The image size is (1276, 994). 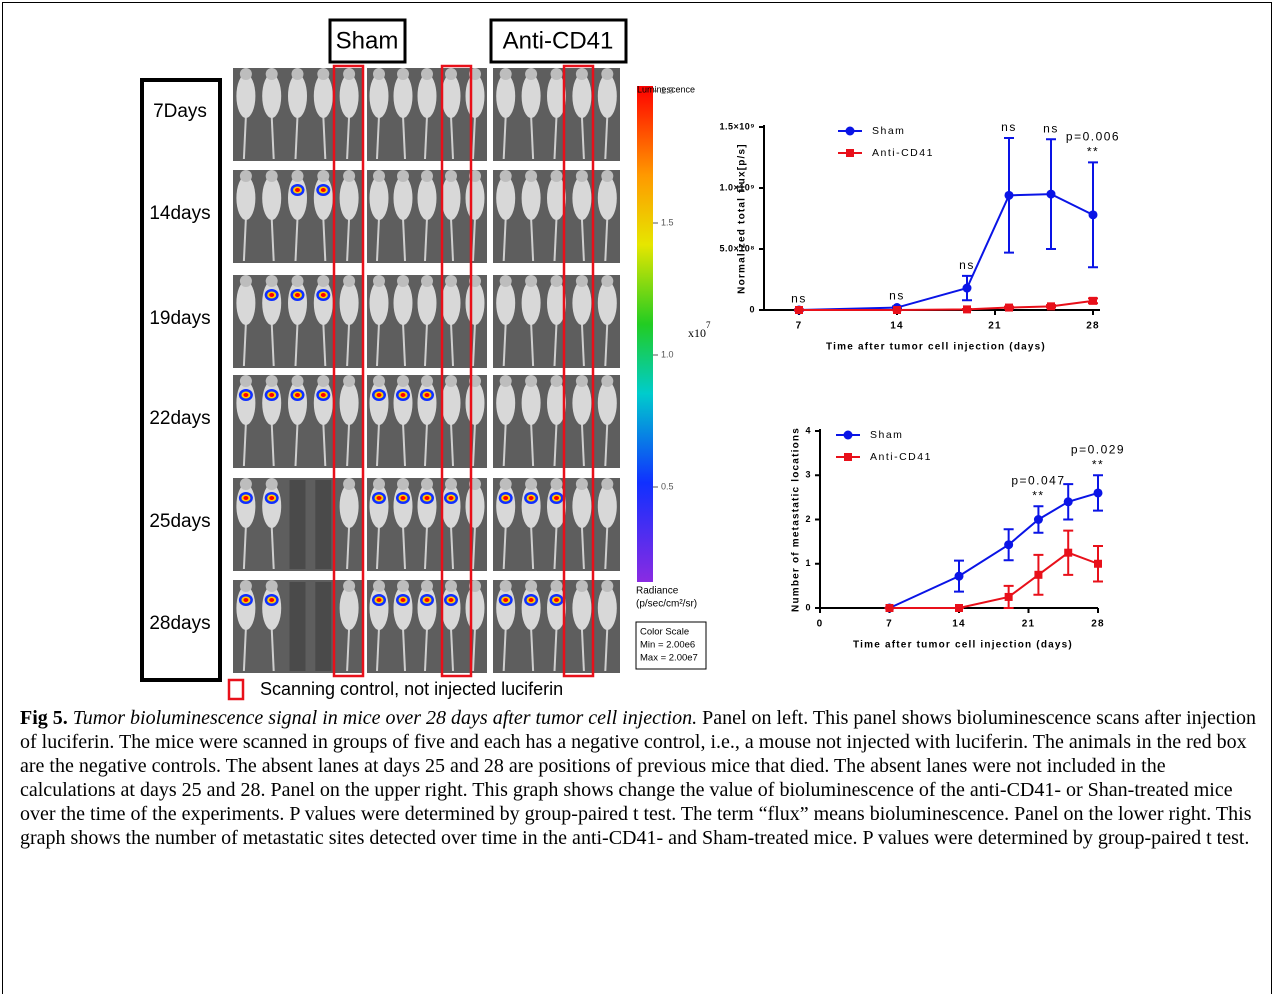 I want to click on color-scale-line: Max = 2.00e7, so click(x=669, y=658).